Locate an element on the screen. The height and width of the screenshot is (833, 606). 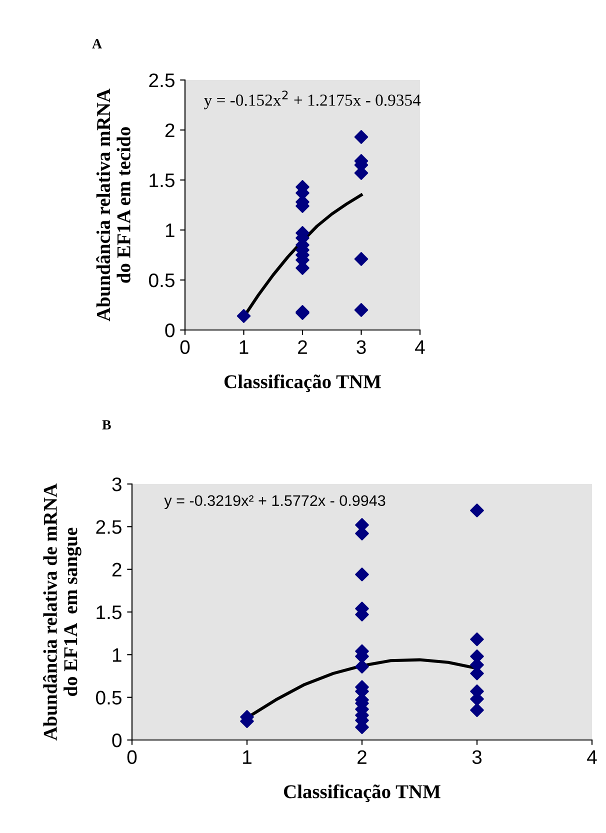
y-axis-title: Abundância relativa de mRNA do EF1A em sangue is located at coordinates (62, 611).